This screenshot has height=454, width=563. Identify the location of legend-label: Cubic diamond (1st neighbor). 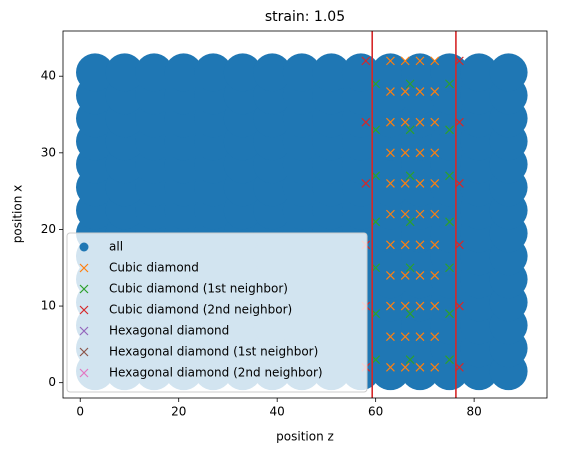
(198, 289).